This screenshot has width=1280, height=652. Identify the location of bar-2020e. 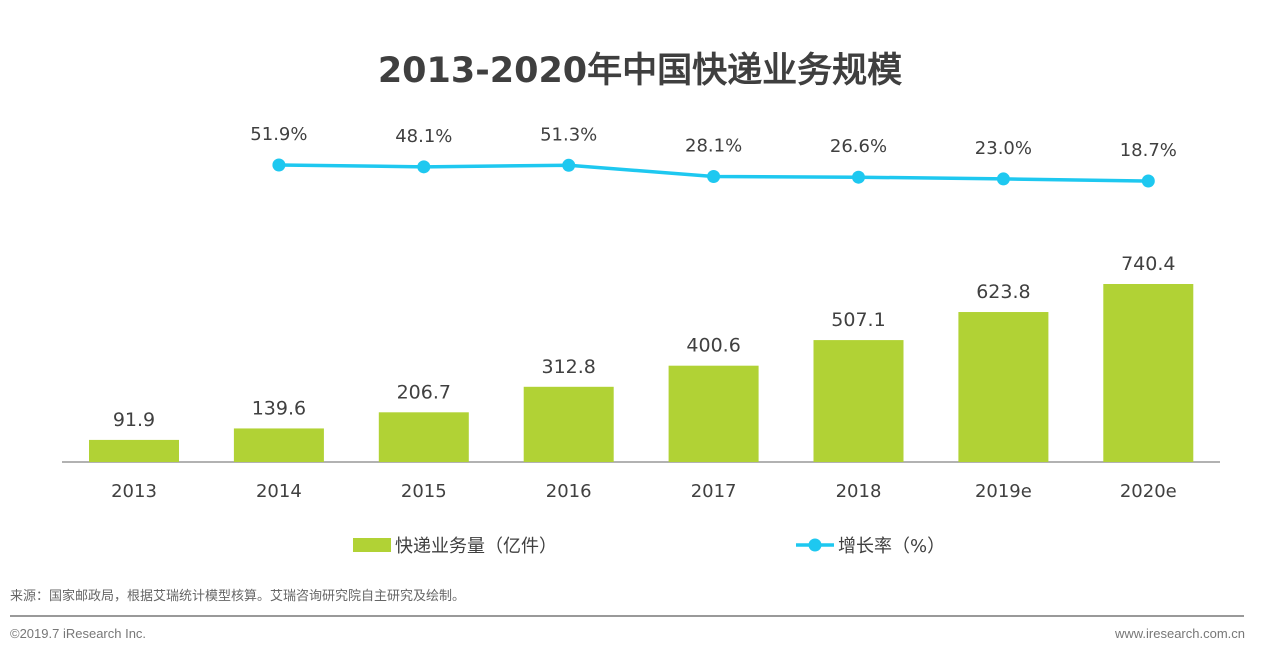
(1148, 373).